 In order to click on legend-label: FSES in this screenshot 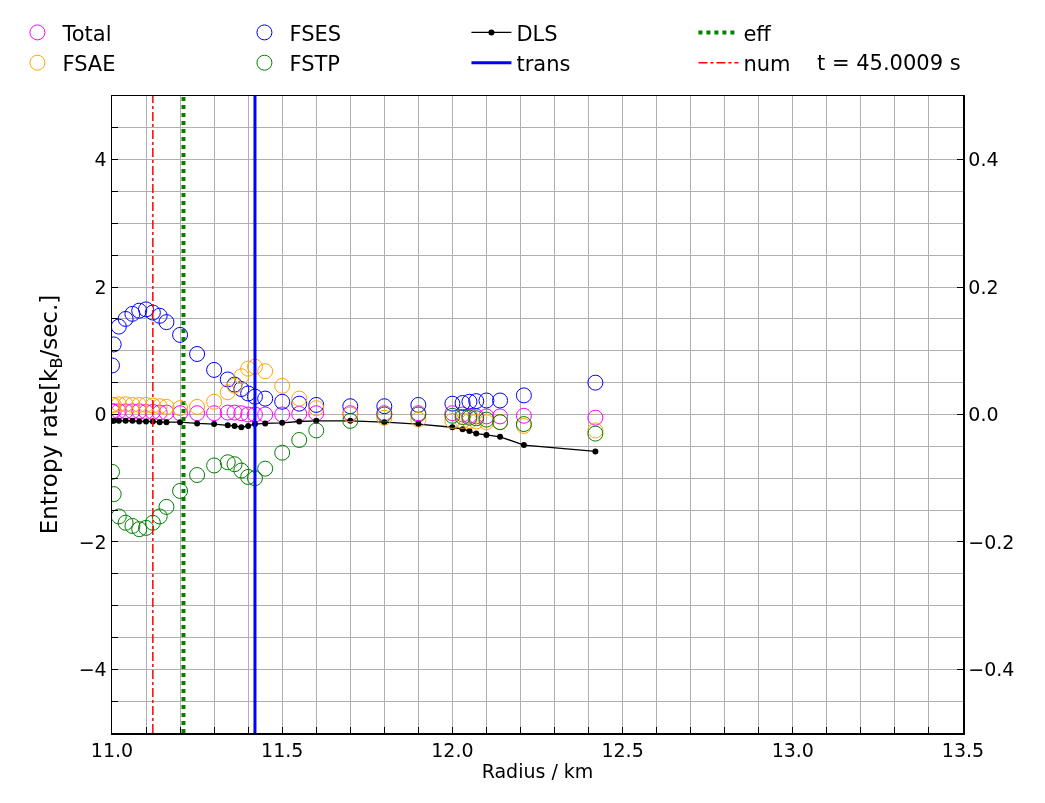, I will do `click(315, 33)`.